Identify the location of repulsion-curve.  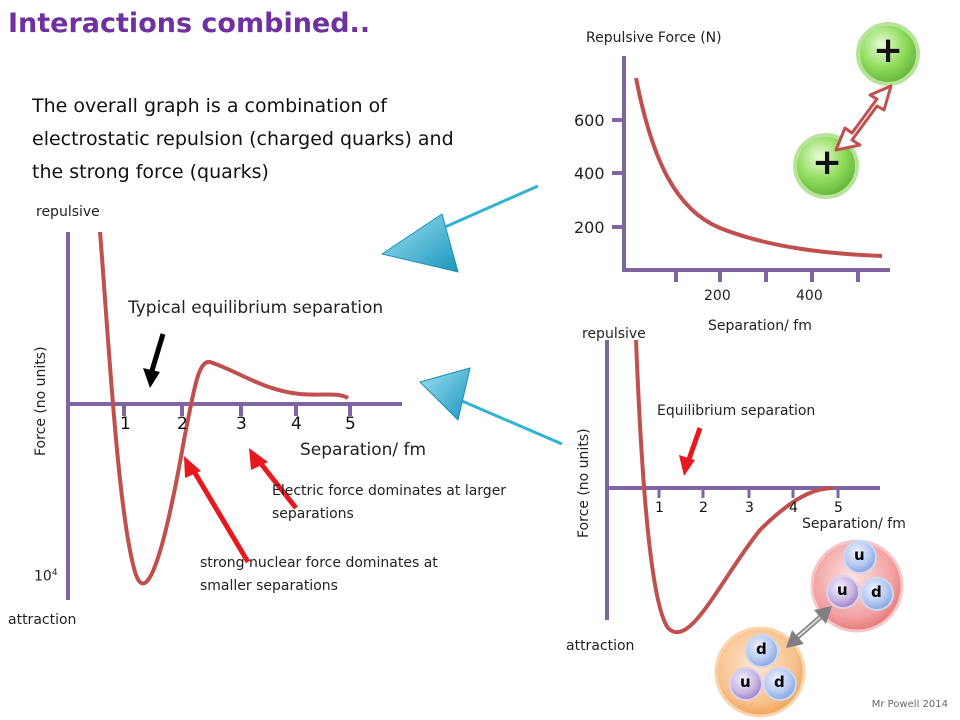
(758, 167).